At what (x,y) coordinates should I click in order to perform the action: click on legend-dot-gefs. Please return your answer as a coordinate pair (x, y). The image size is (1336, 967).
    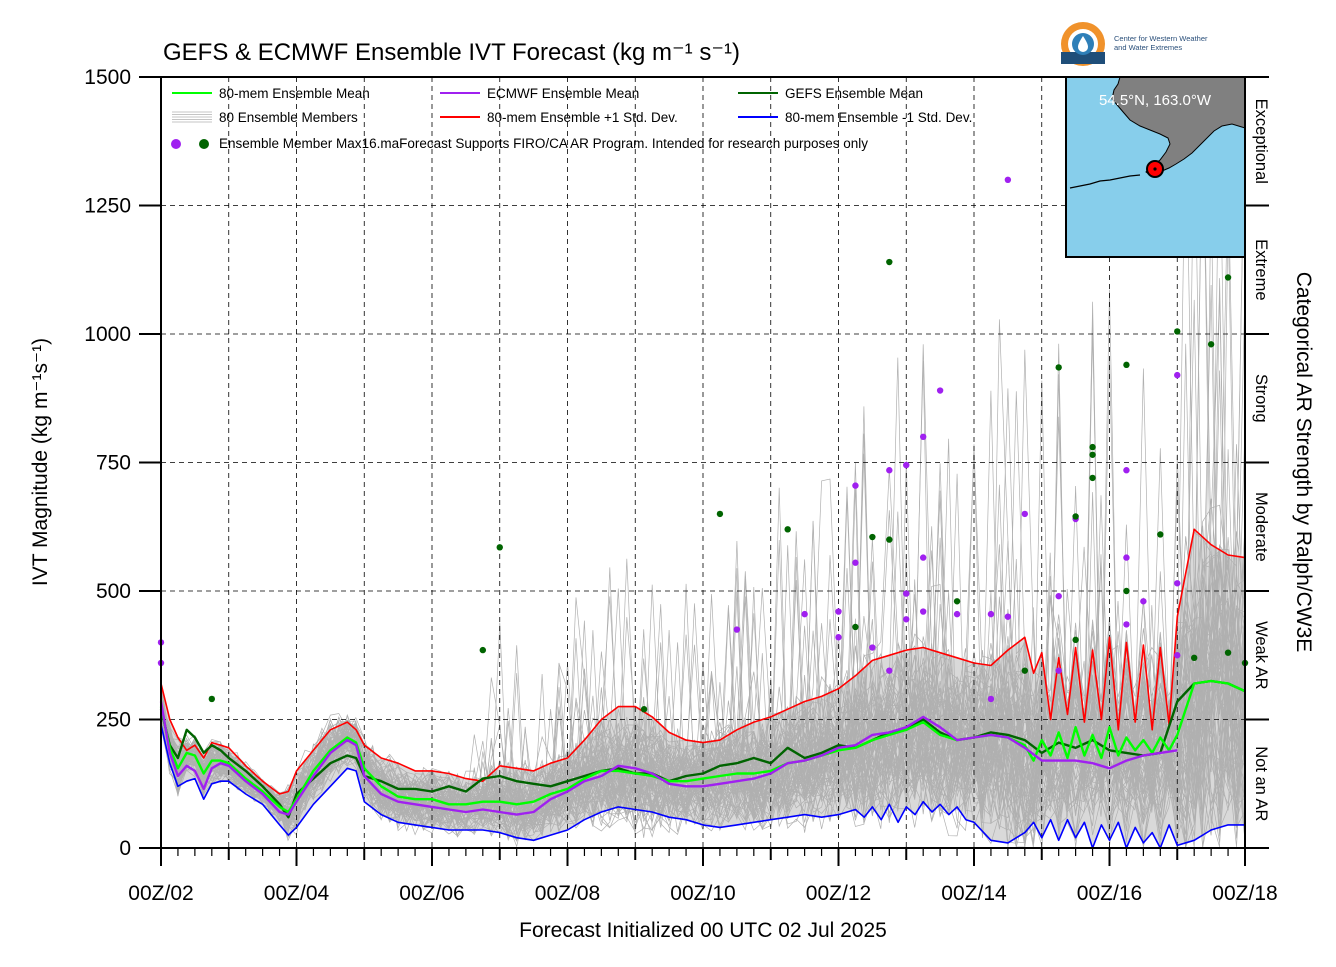
    Looking at the image, I should click on (204, 144).